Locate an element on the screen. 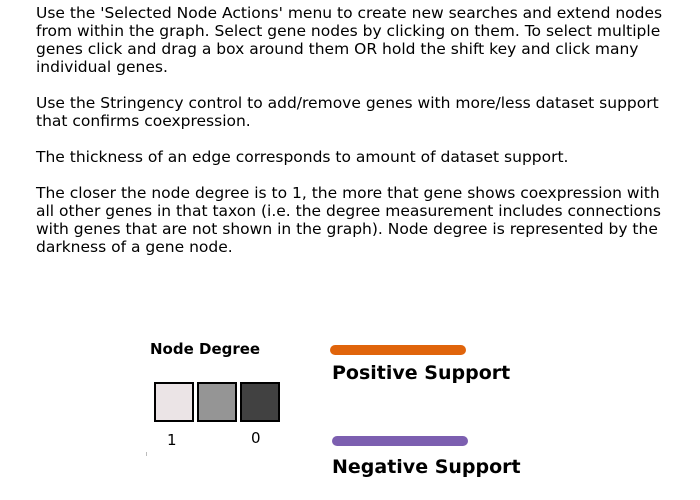 This screenshot has width=700, height=500. node-degree-swatches is located at coordinates (217, 402).